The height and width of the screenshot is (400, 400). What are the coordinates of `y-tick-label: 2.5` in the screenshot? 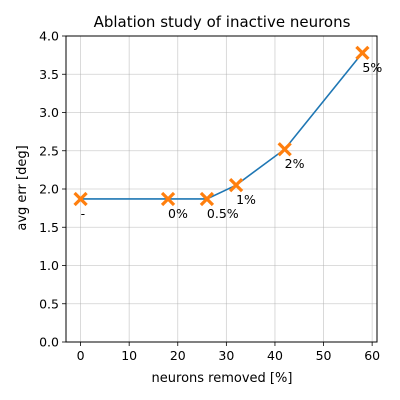 It's located at (49, 150).